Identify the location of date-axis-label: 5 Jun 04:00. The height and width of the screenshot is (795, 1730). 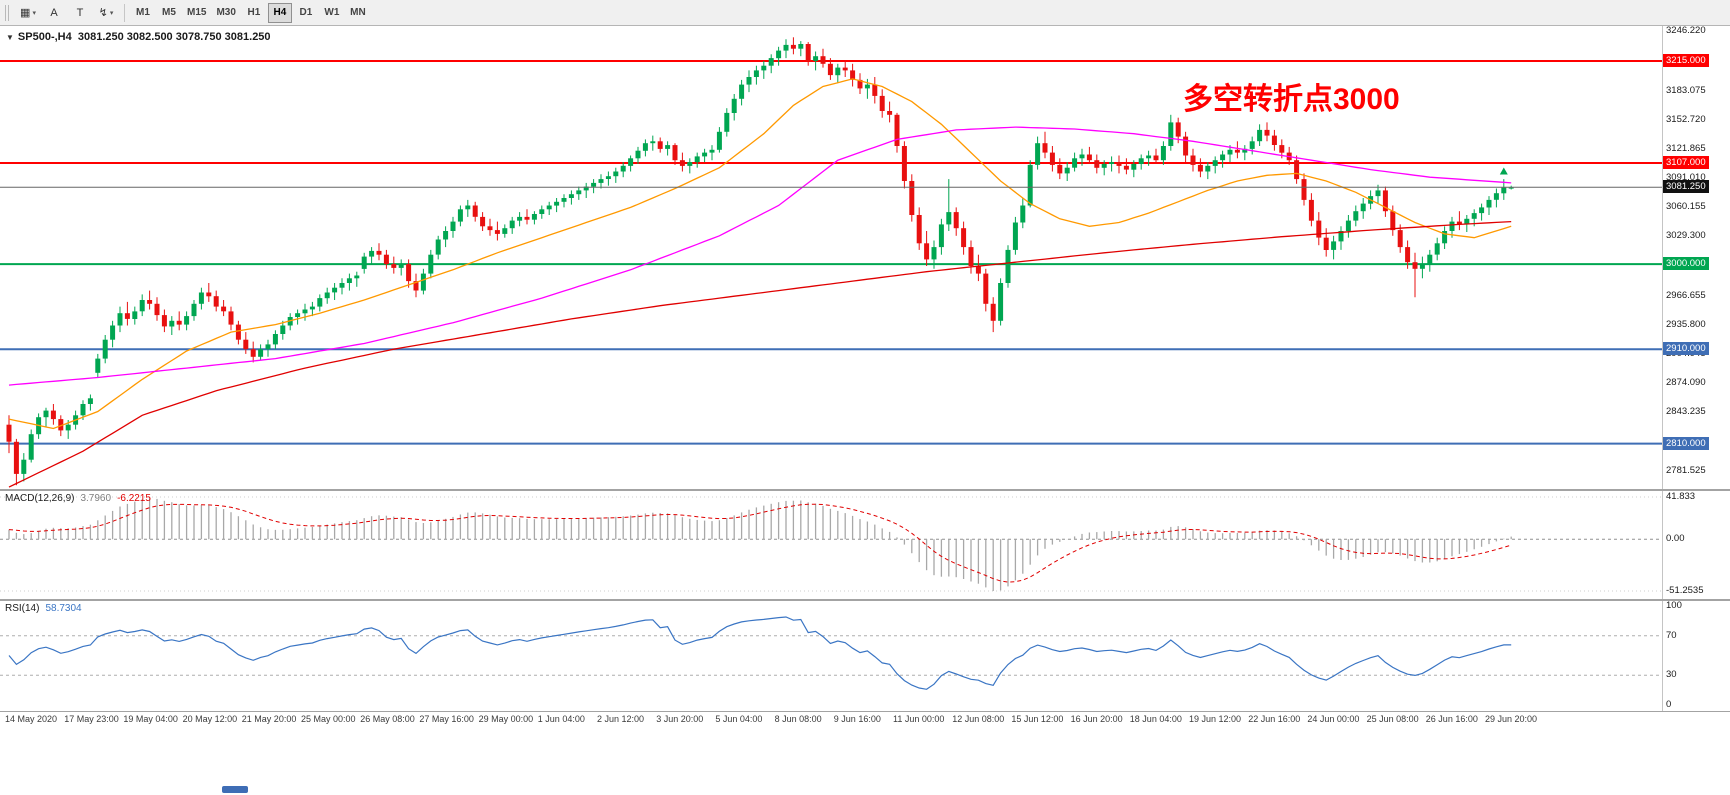
(739, 719).